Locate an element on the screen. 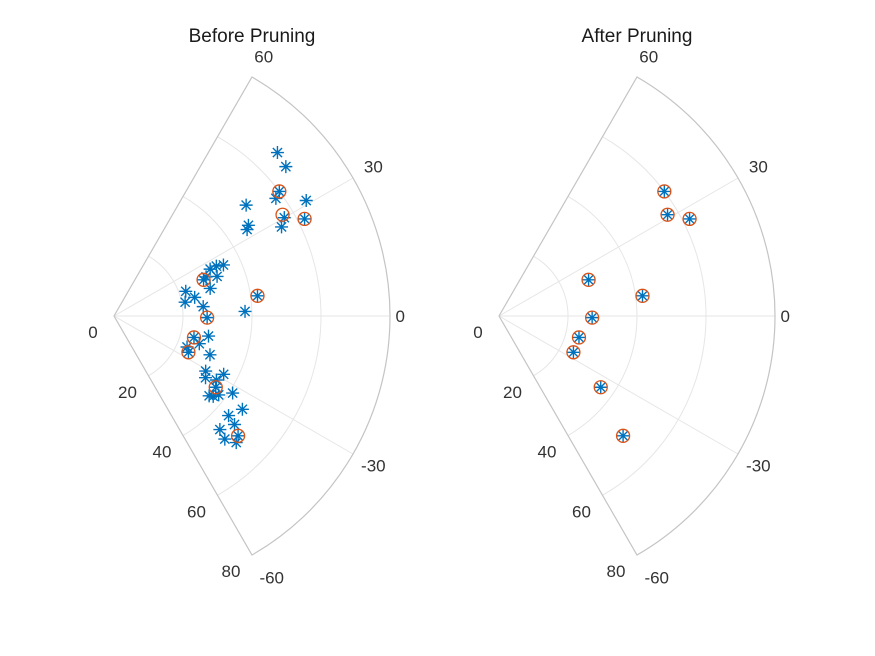  panel-title: After Pruning is located at coordinates (637, 36).